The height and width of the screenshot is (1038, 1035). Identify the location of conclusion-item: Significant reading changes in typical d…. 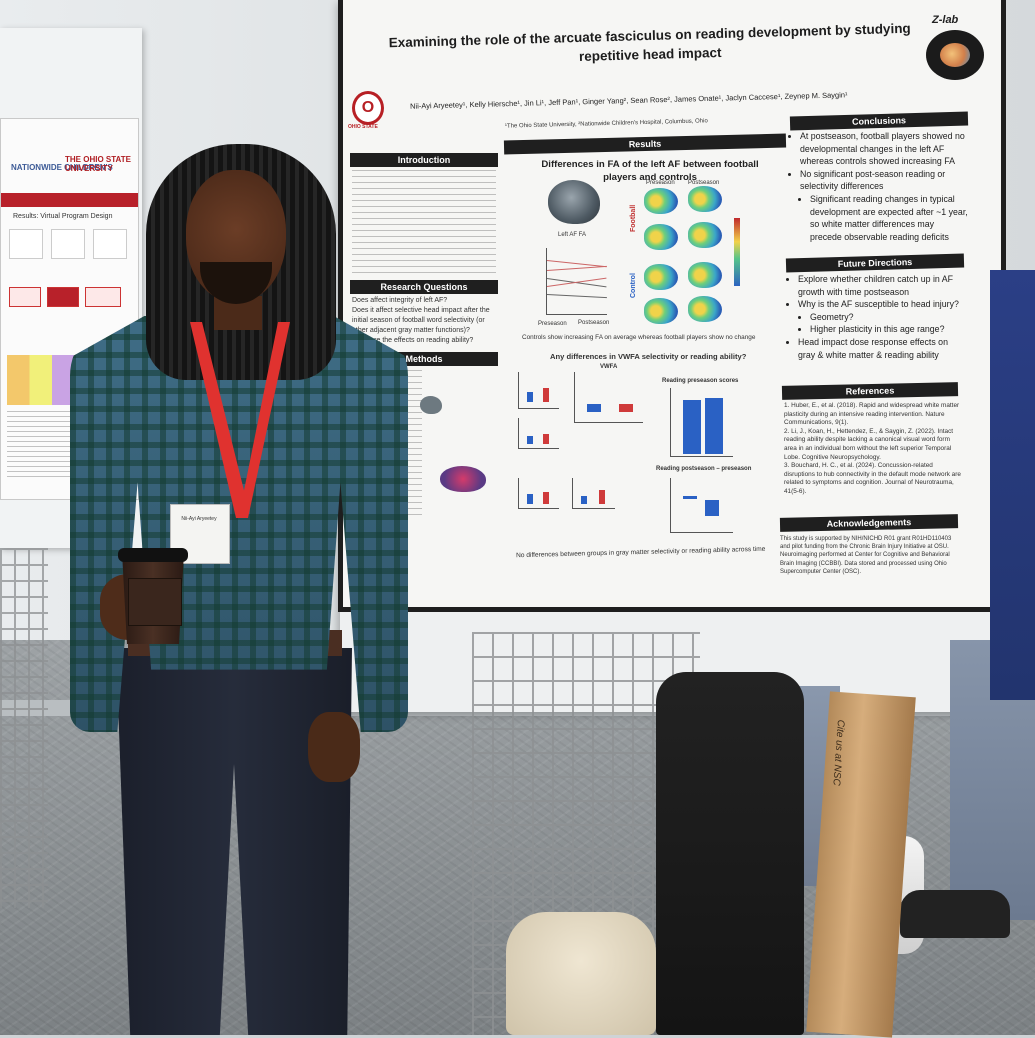
(889, 218).